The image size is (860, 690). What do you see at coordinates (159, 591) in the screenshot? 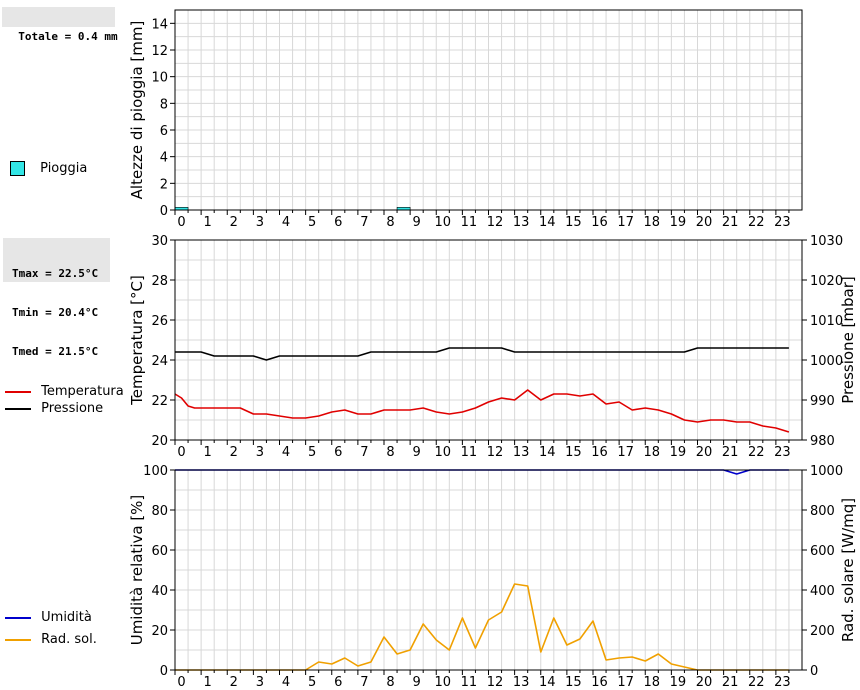
I see `hum-ytick-label: 40` at bounding box center [159, 591].